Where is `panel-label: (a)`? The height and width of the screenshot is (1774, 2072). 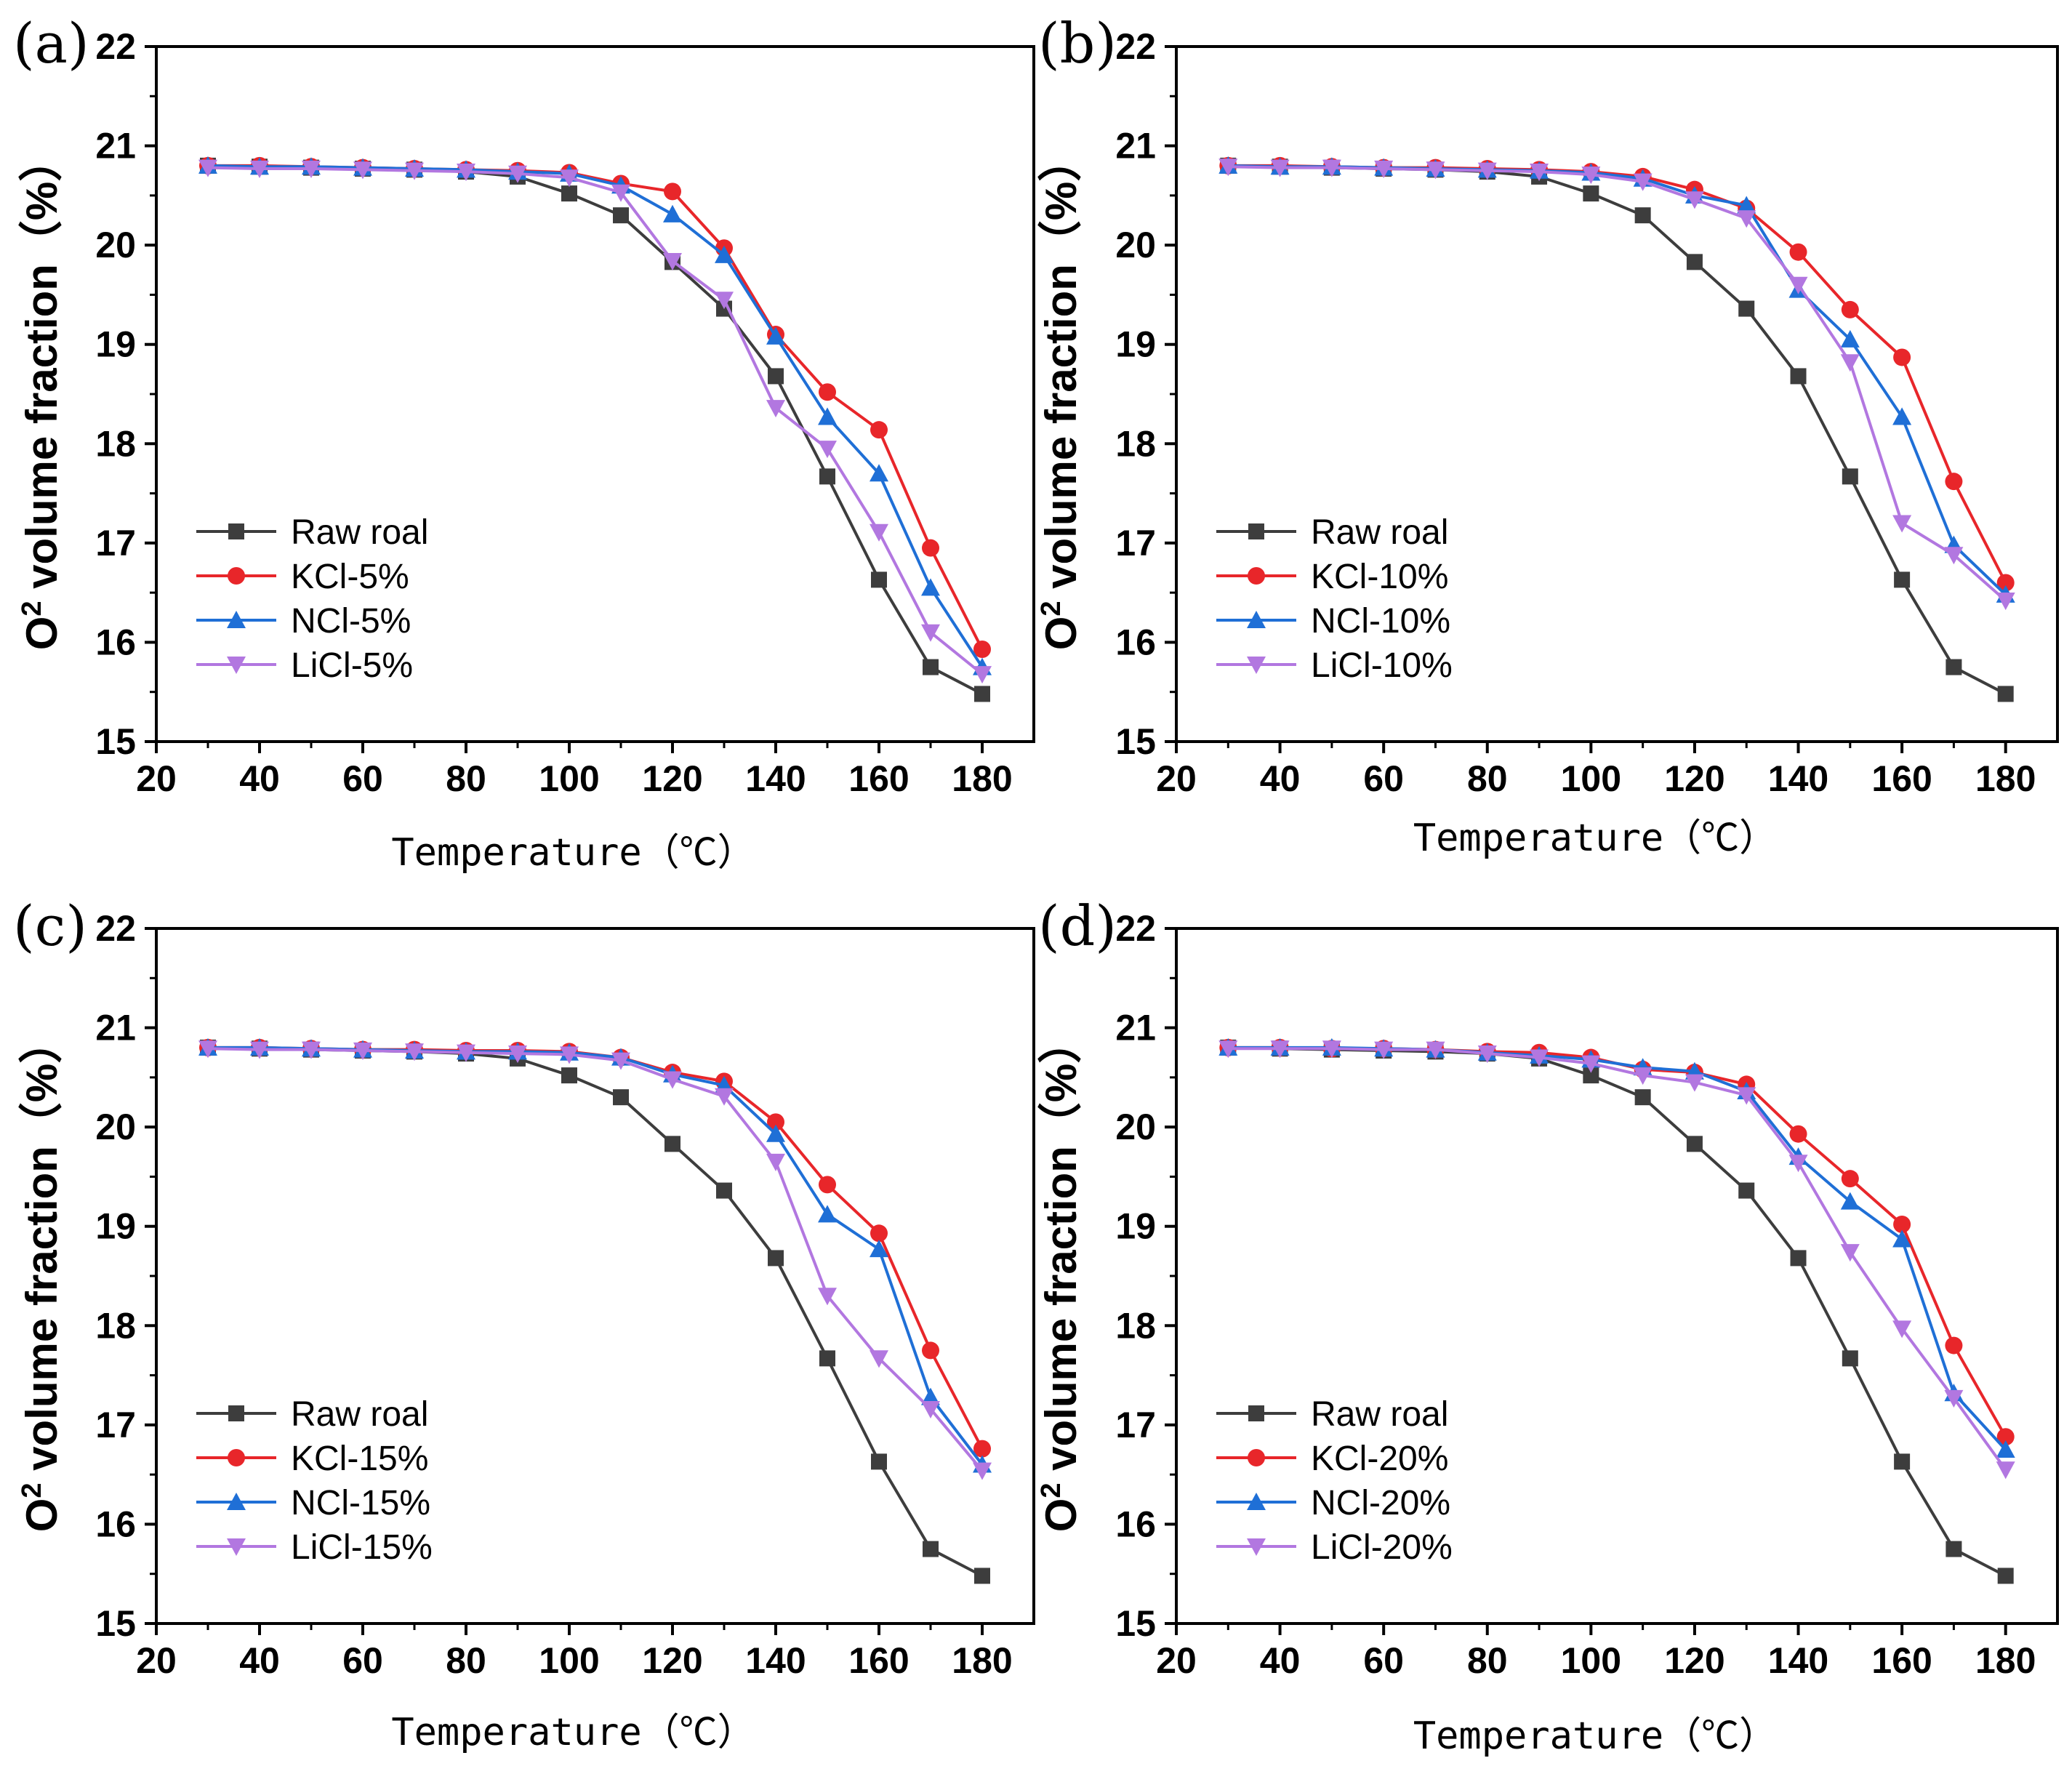 panel-label: (a) is located at coordinates (51, 43).